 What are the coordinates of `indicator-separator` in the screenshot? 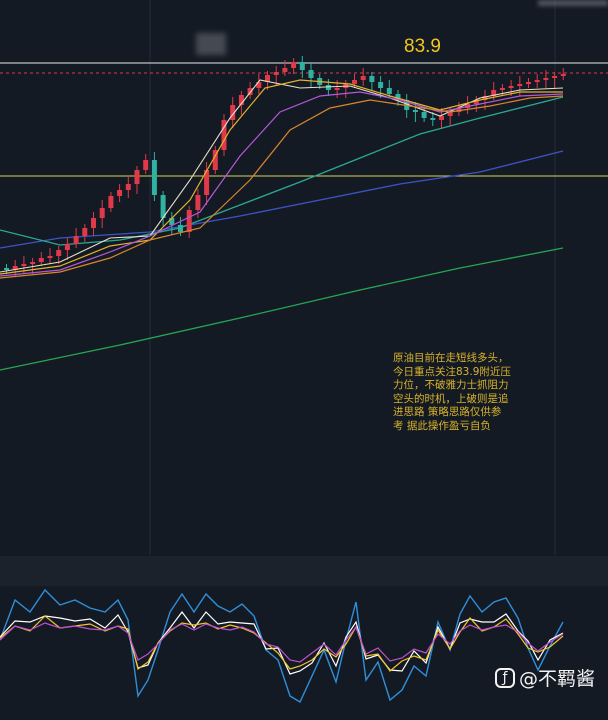 It's located at (304, 571).